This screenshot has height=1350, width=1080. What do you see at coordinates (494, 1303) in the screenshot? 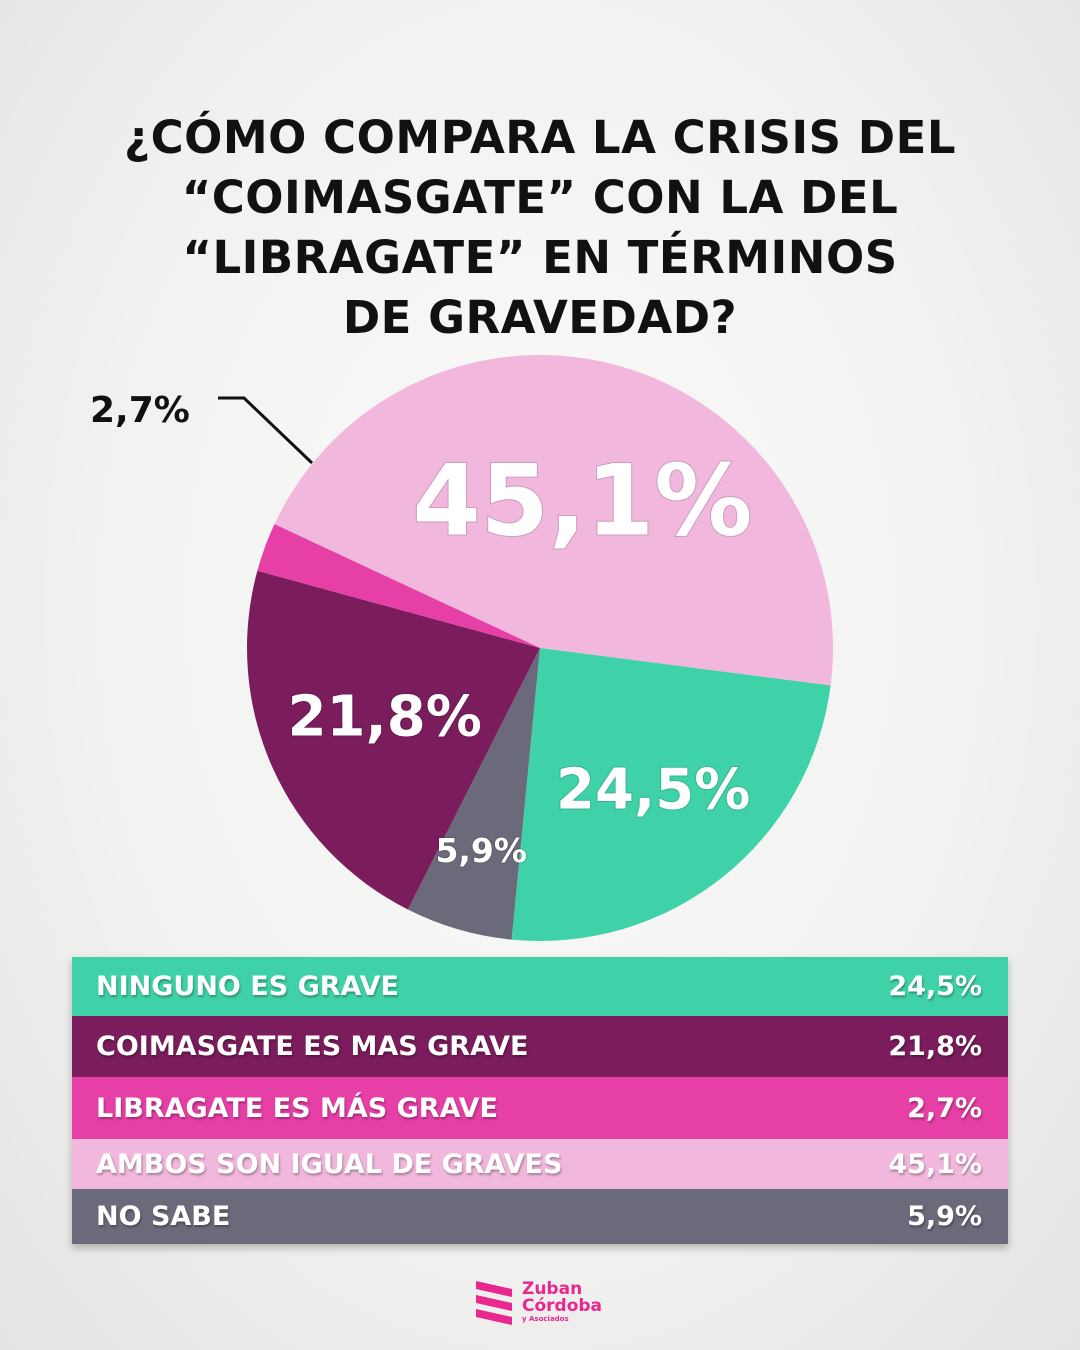
I see `logo-icon` at bounding box center [494, 1303].